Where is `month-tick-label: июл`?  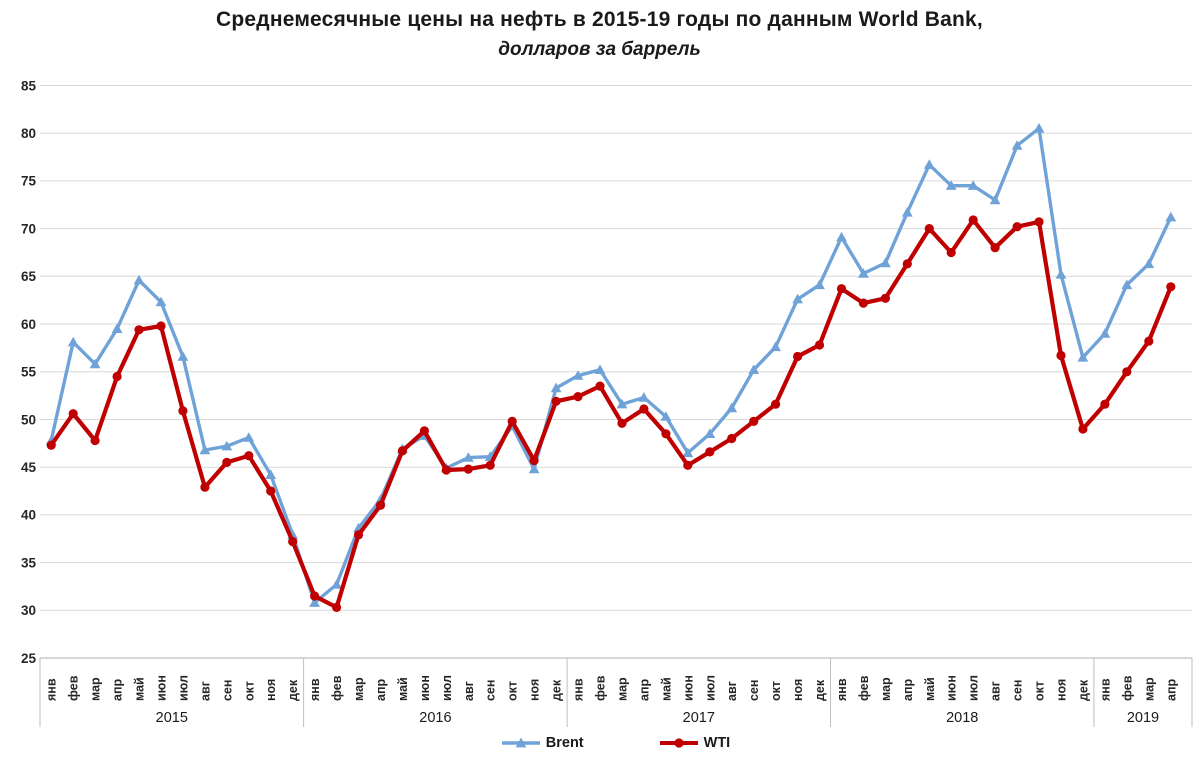
month-tick-label: июл is located at coordinates (710, 688).